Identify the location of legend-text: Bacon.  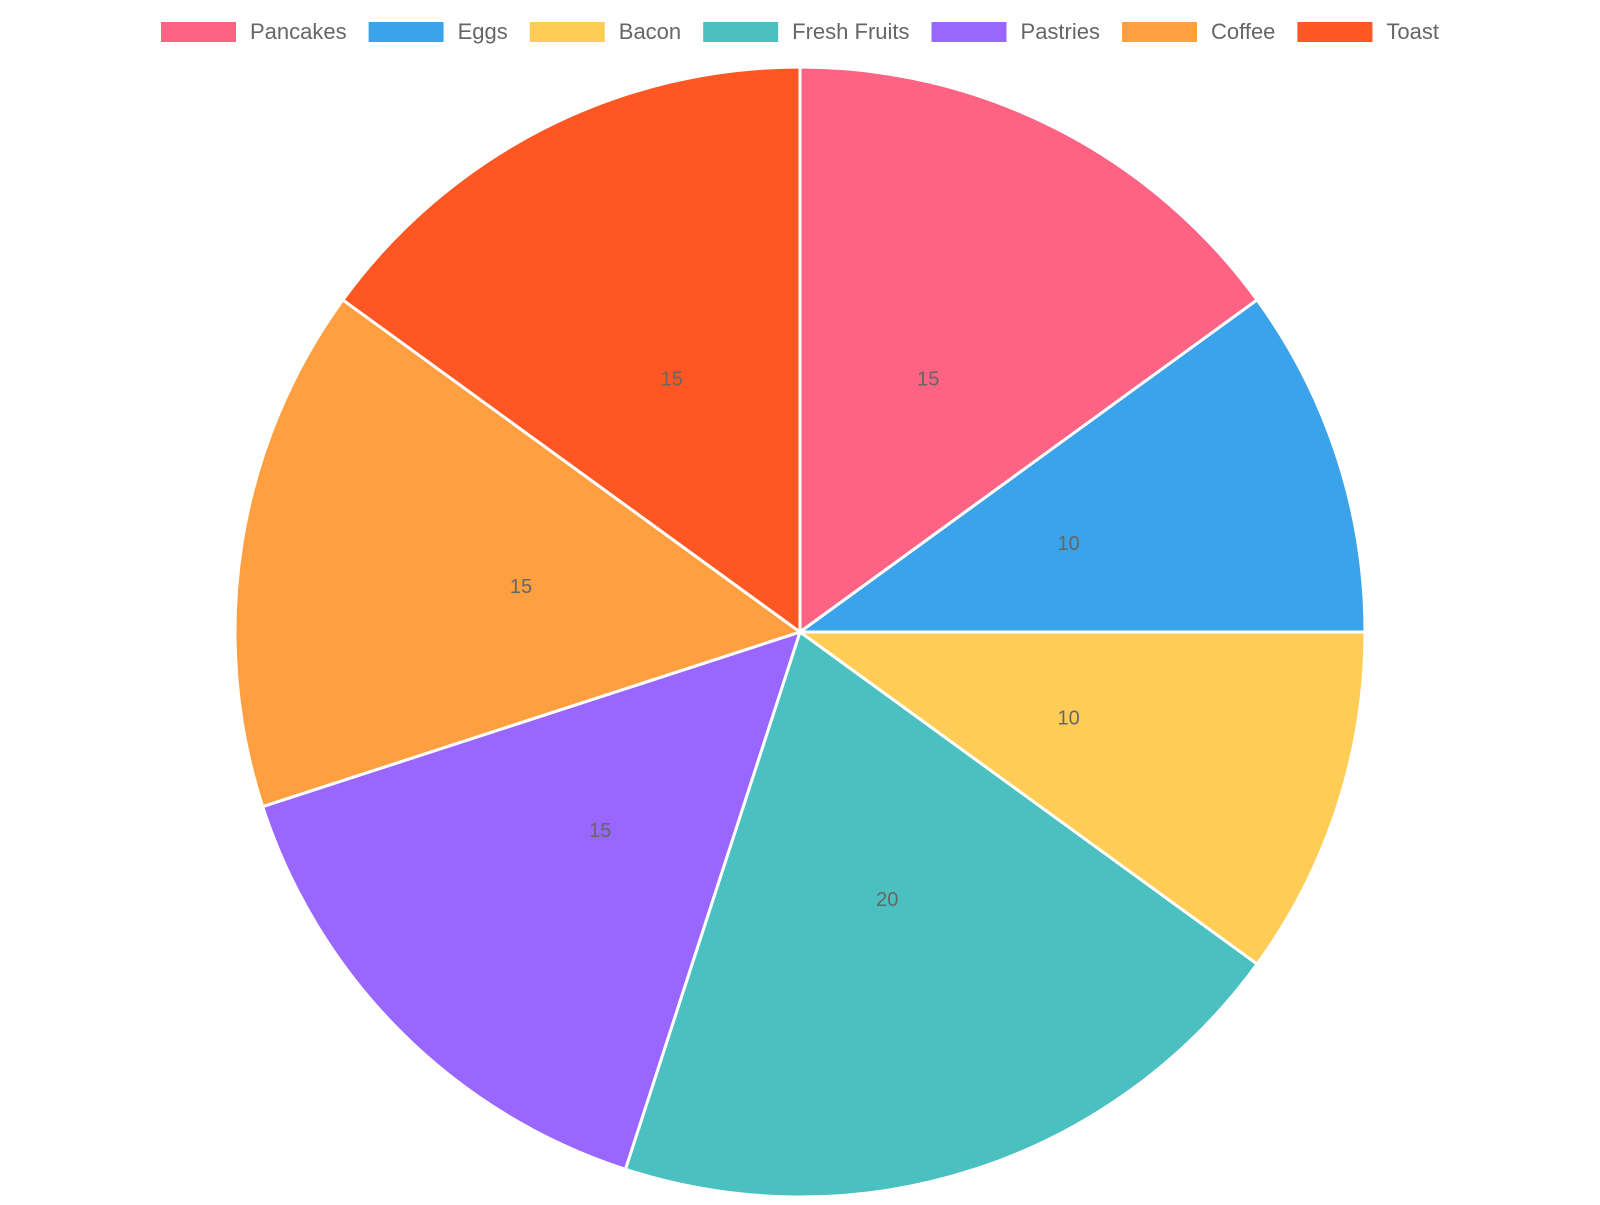
(650, 31).